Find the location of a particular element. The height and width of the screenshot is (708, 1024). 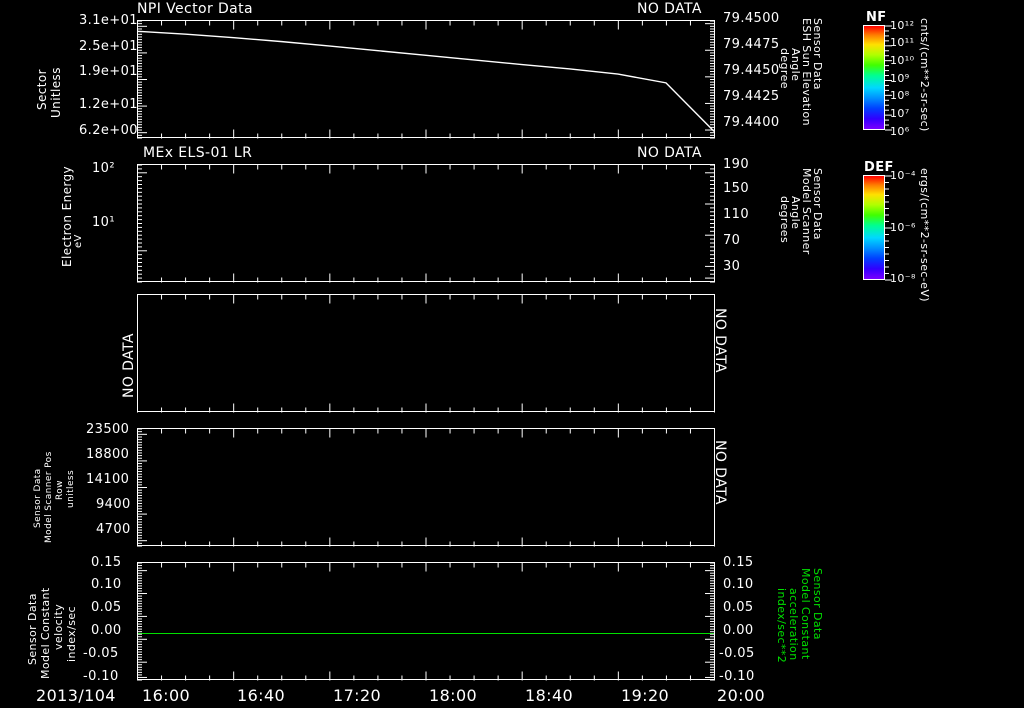

panel-1-right-ytick-3: 79.4425 is located at coordinates (751, 96).